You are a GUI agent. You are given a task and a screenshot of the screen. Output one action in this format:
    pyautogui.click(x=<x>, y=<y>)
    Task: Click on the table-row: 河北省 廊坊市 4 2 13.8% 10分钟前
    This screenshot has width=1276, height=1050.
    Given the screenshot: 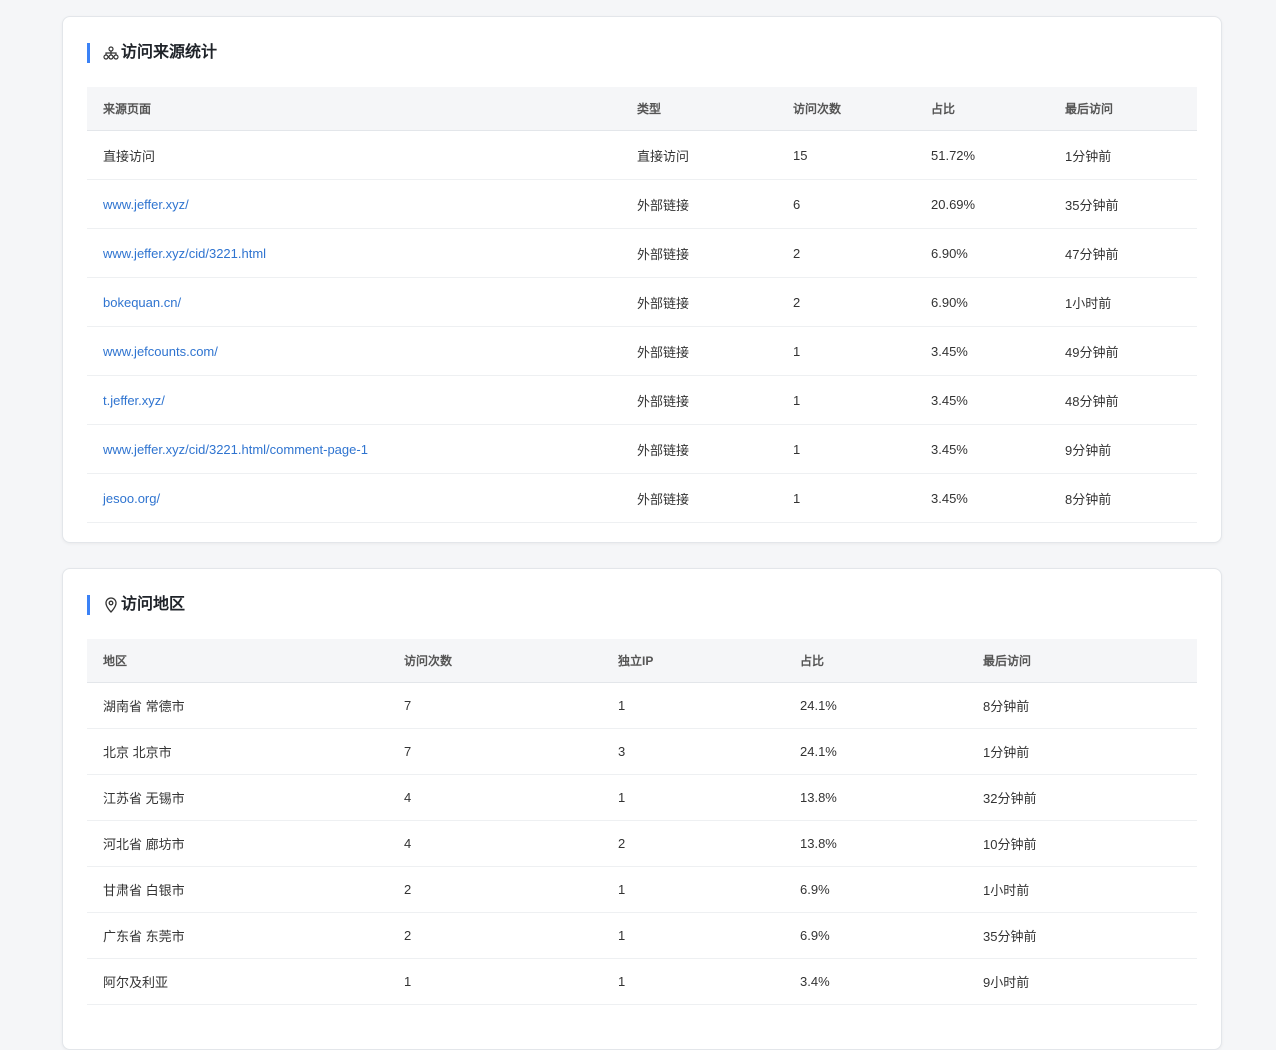 What is the action you would take?
    pyautogui.click(x=642, y=843)
    